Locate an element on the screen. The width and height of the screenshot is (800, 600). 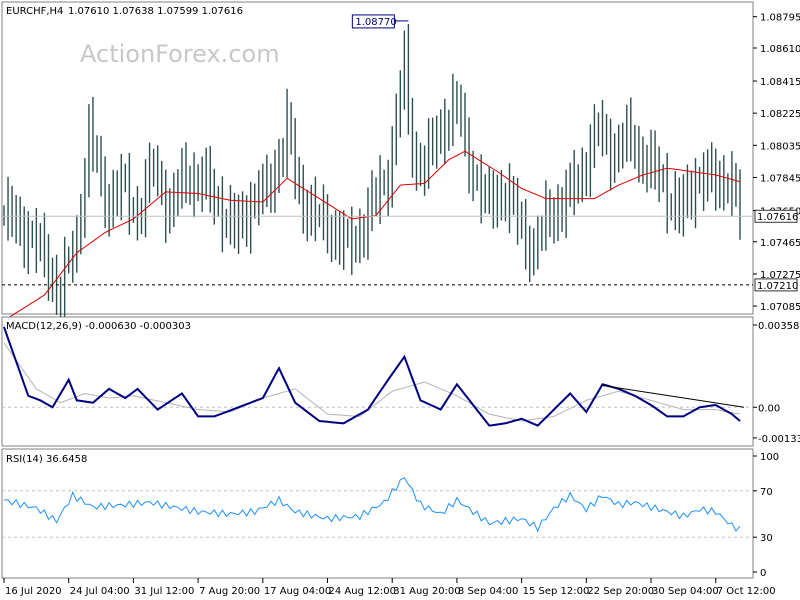
current-price-label: 1.07616 is located at coordinates (777, 217).